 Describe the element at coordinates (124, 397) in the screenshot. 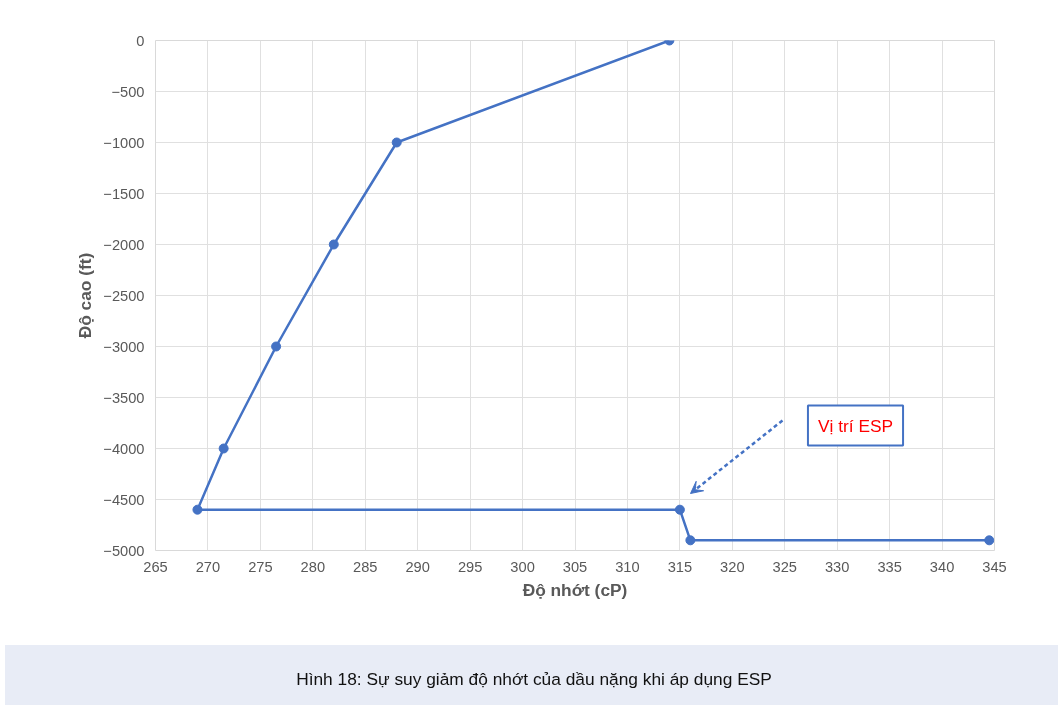

I see `y-tick-label: −3500` at that location.